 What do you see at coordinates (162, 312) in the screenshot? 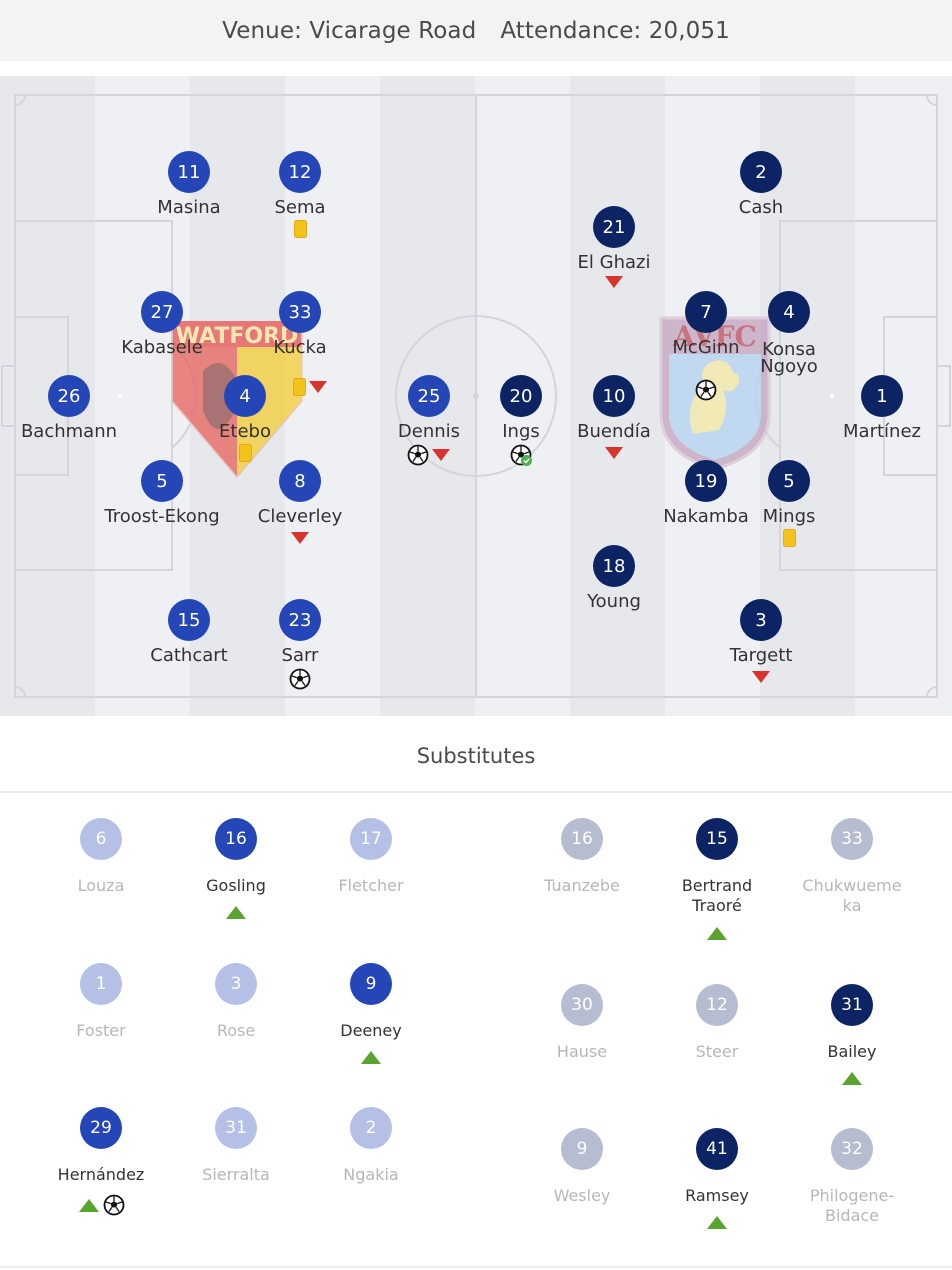
I see `shirt-number: 27` at bounding box center [162, 312].